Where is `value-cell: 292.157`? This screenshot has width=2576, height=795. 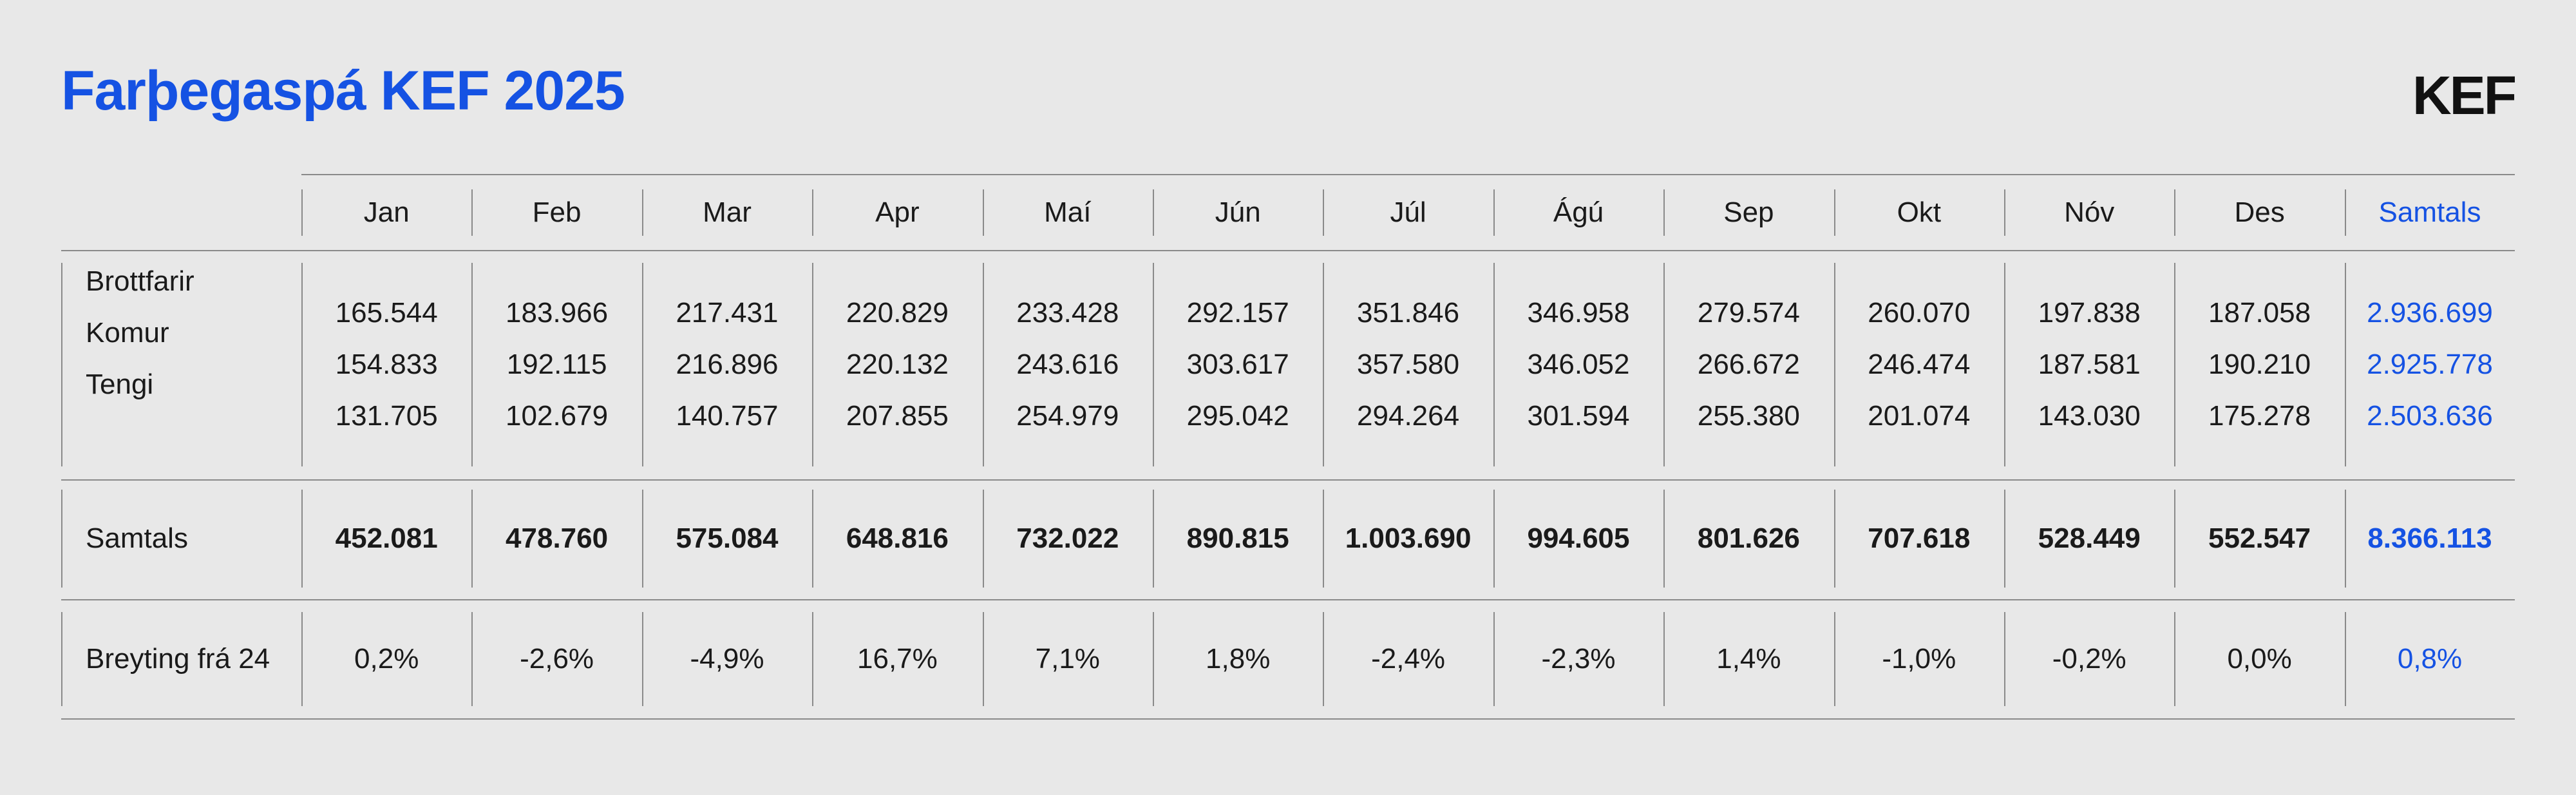 value-cell: 292.157 is located at coordinates (1237, 313).